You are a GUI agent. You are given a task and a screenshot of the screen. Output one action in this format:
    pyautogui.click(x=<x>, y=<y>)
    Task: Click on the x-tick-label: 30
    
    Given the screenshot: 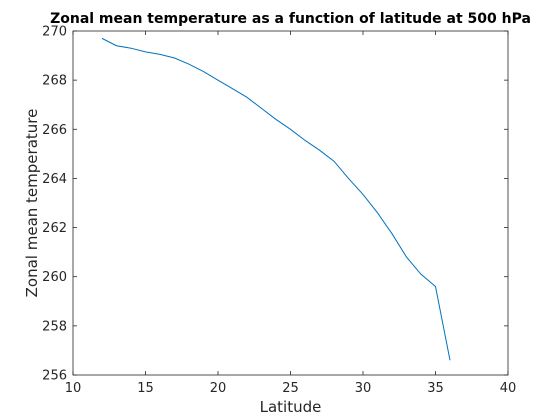 What is the action you would take?
    pyautogui.click(x=363, y=388)
    